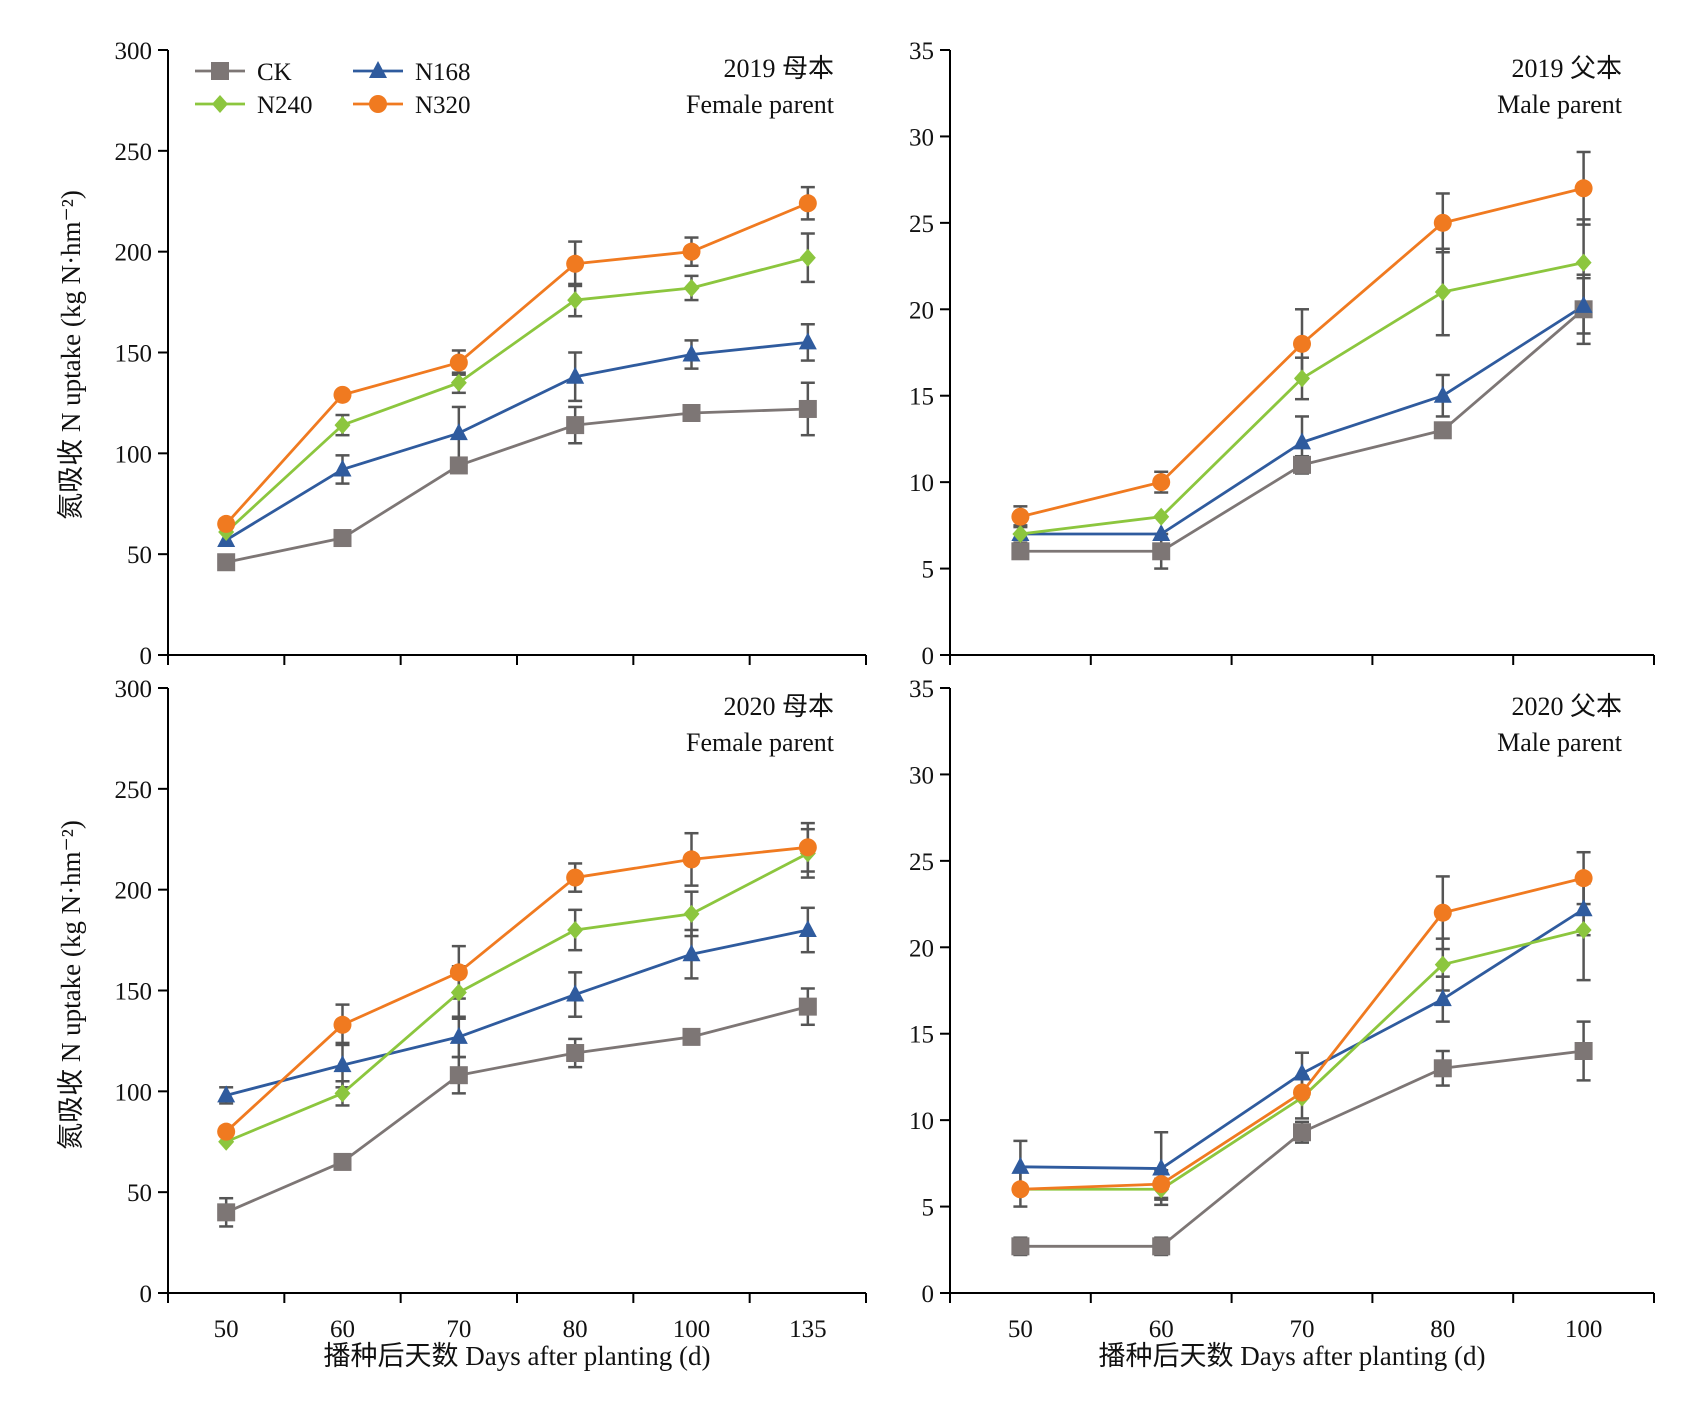  Describe the element at coordinates (1292, 1356) in the screenshot. I see `x-axis-title-right: 播种后天数 Days after planting (d)` at that location.